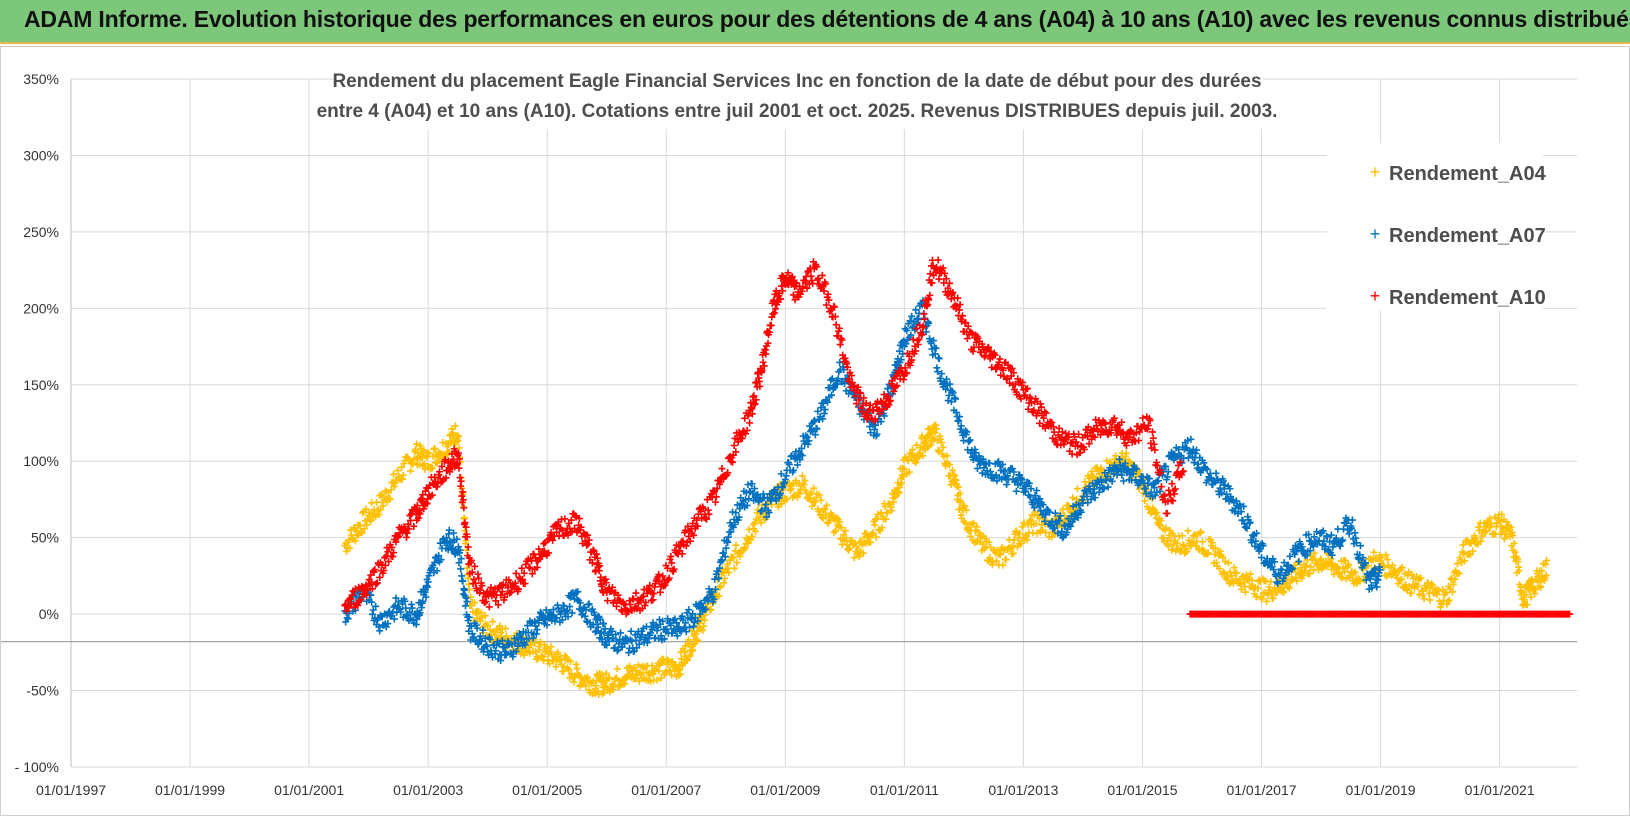 The width and height of the screenshot is (1630, 816). Describe the element at coordinates (41, 308) in the screenshot. I see `y-tick-label: 200%` at that location.